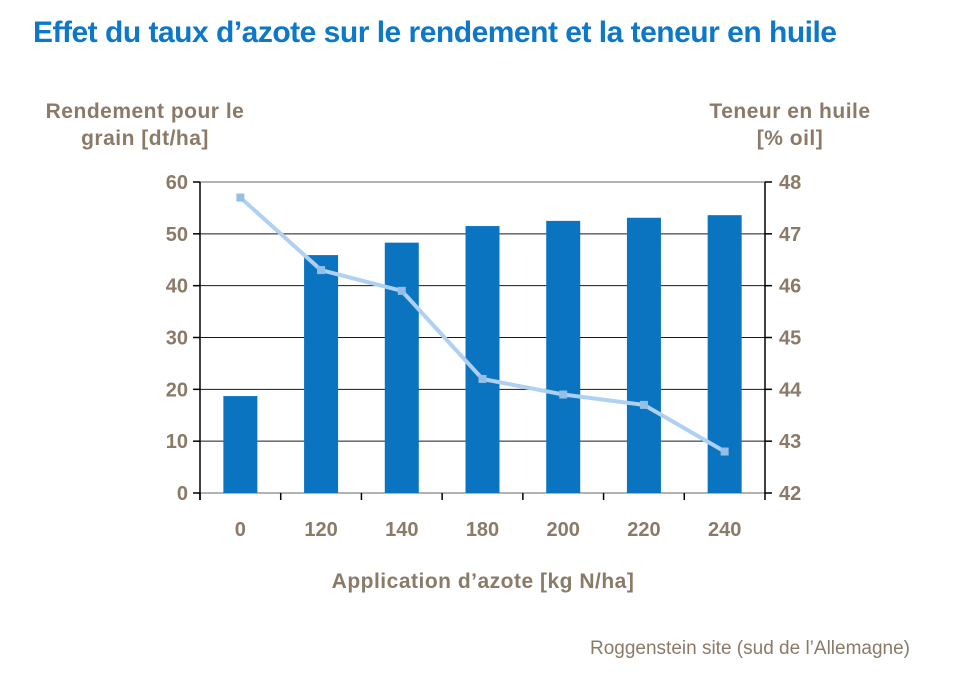 Image resolution: width=960 pixels, height=679 pixels. What do you see at coordinates (563, 530) in the screenshot?
I see `x-tick-label: 200` at bounding box center [563, 530].